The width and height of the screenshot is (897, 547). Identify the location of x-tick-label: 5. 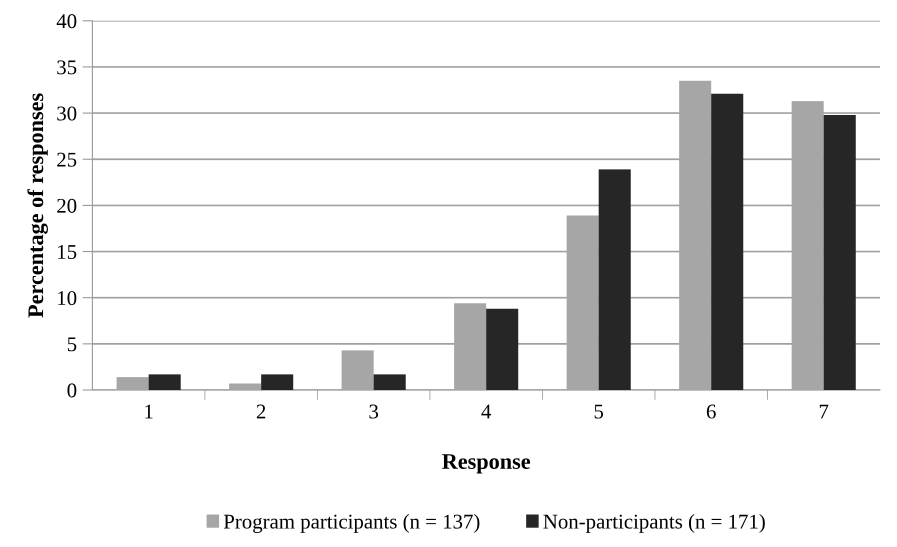
(599, 411).